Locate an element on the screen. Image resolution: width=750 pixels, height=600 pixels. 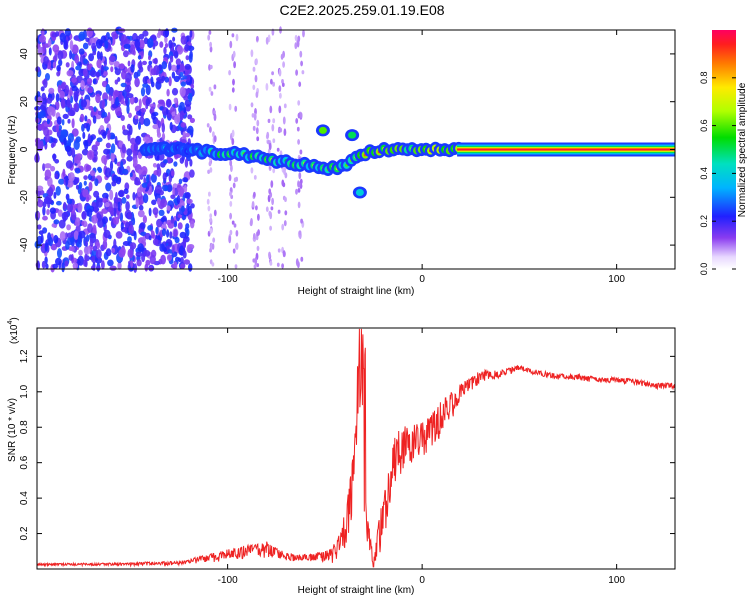
height-axis-label-top: Height of straight line (km) is located at coordinates (356, 291).